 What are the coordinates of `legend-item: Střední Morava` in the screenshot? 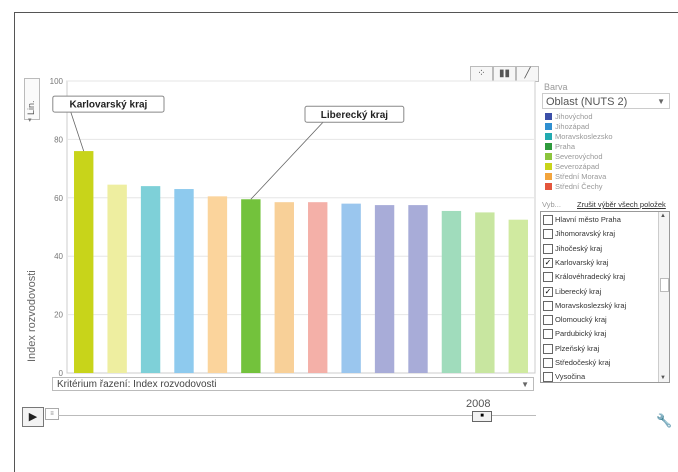 It's located at (575, 178).